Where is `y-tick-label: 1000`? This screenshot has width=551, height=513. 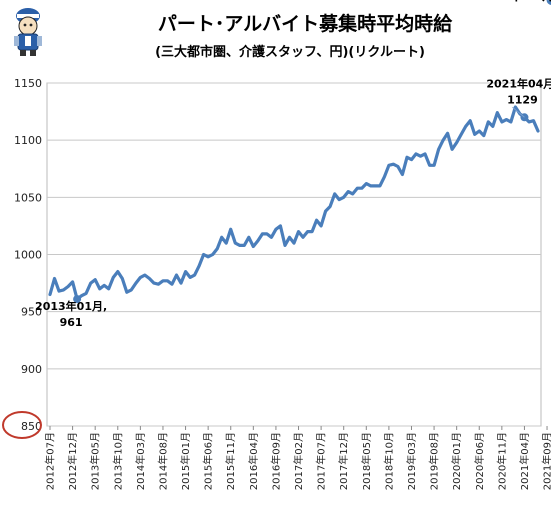
y-tick-label: 1000 is located at coordinates (28, 255).